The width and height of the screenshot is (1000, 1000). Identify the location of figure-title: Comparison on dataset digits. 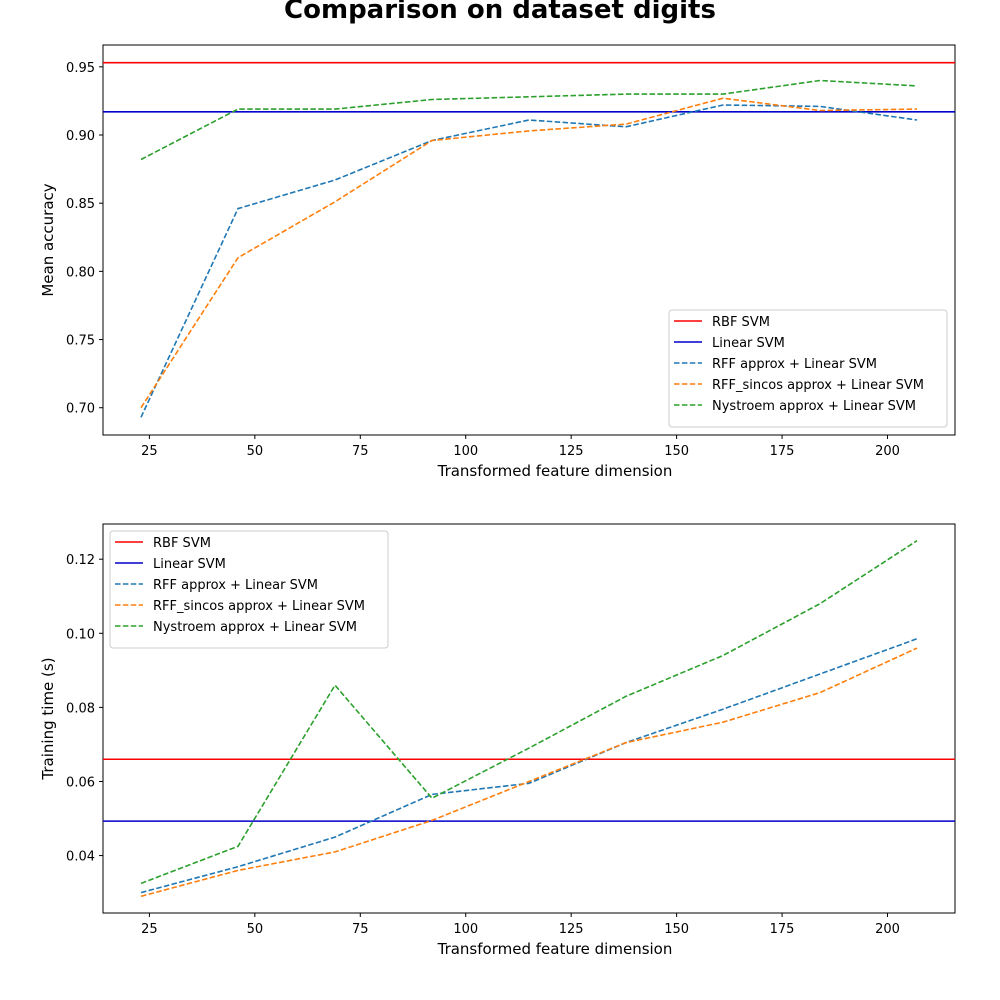
(500, 12).